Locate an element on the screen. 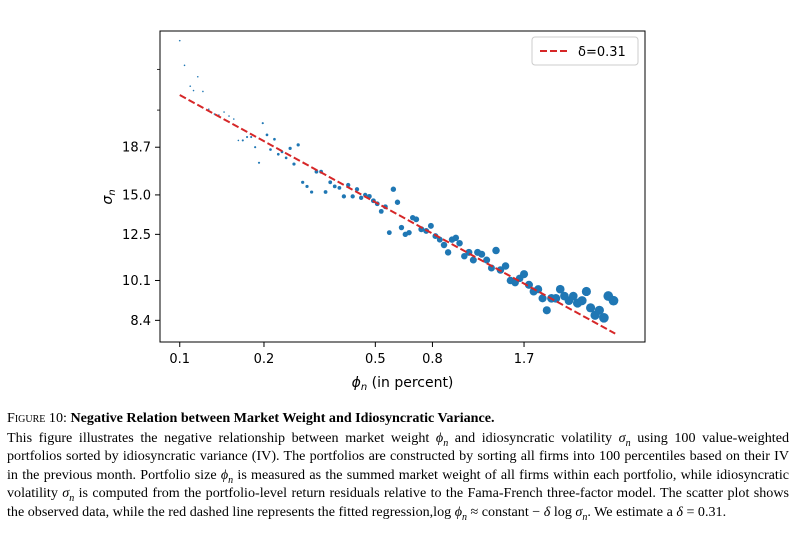  caption-text: = 0.31. is located at coordinates (704, 511).